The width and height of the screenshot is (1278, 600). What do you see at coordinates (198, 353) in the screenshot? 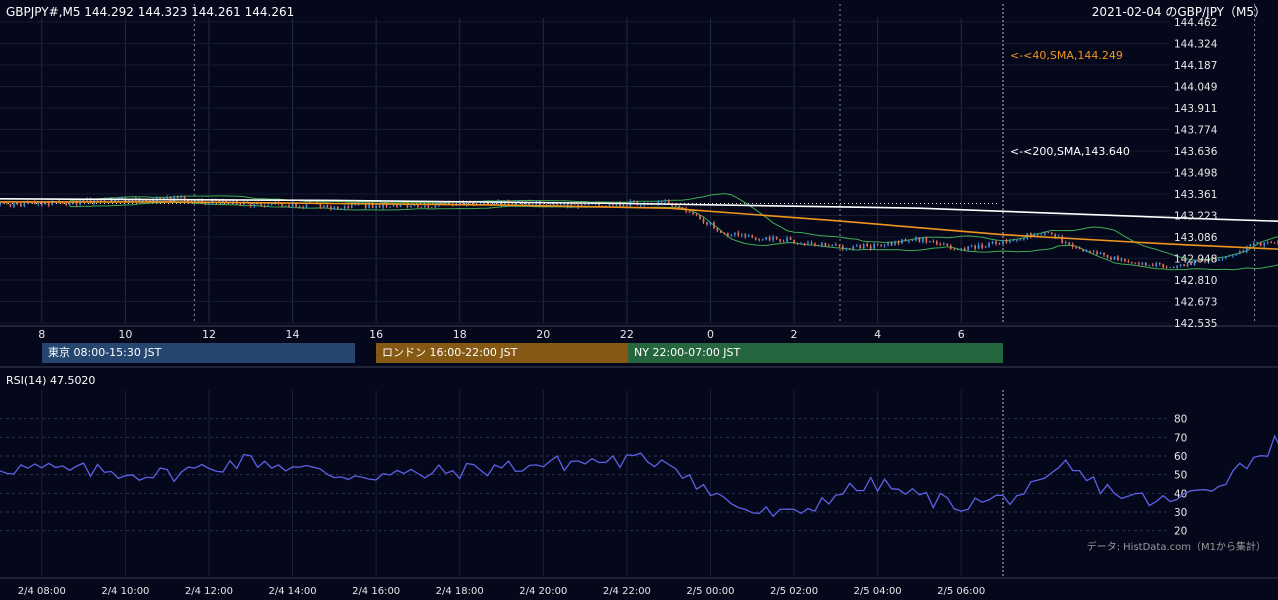
I see `session-tokyo: 東京 08:00-15:30 JST` at bounding box center [198, 353].